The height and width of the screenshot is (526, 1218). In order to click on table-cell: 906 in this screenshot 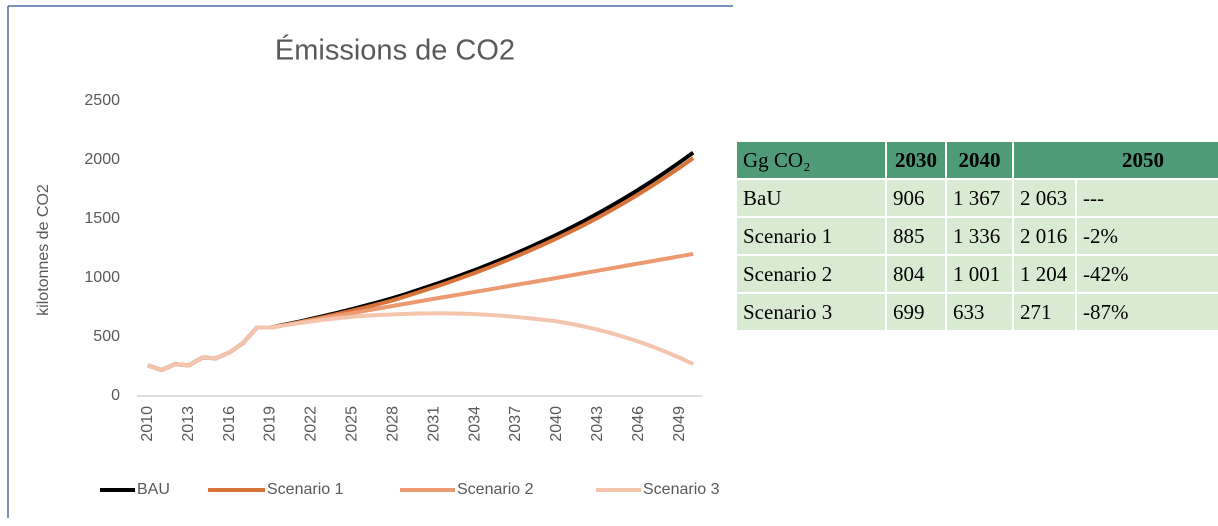, I will do `click(916, 198)`.